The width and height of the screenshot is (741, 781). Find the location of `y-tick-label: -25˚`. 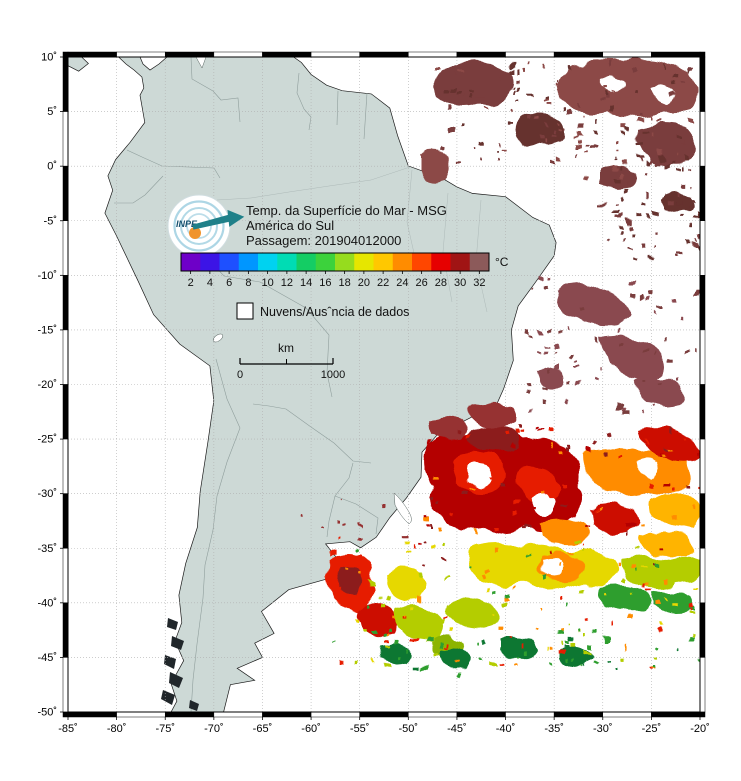

y-tick-label: -25˚ is located at coordinates (47, 440).